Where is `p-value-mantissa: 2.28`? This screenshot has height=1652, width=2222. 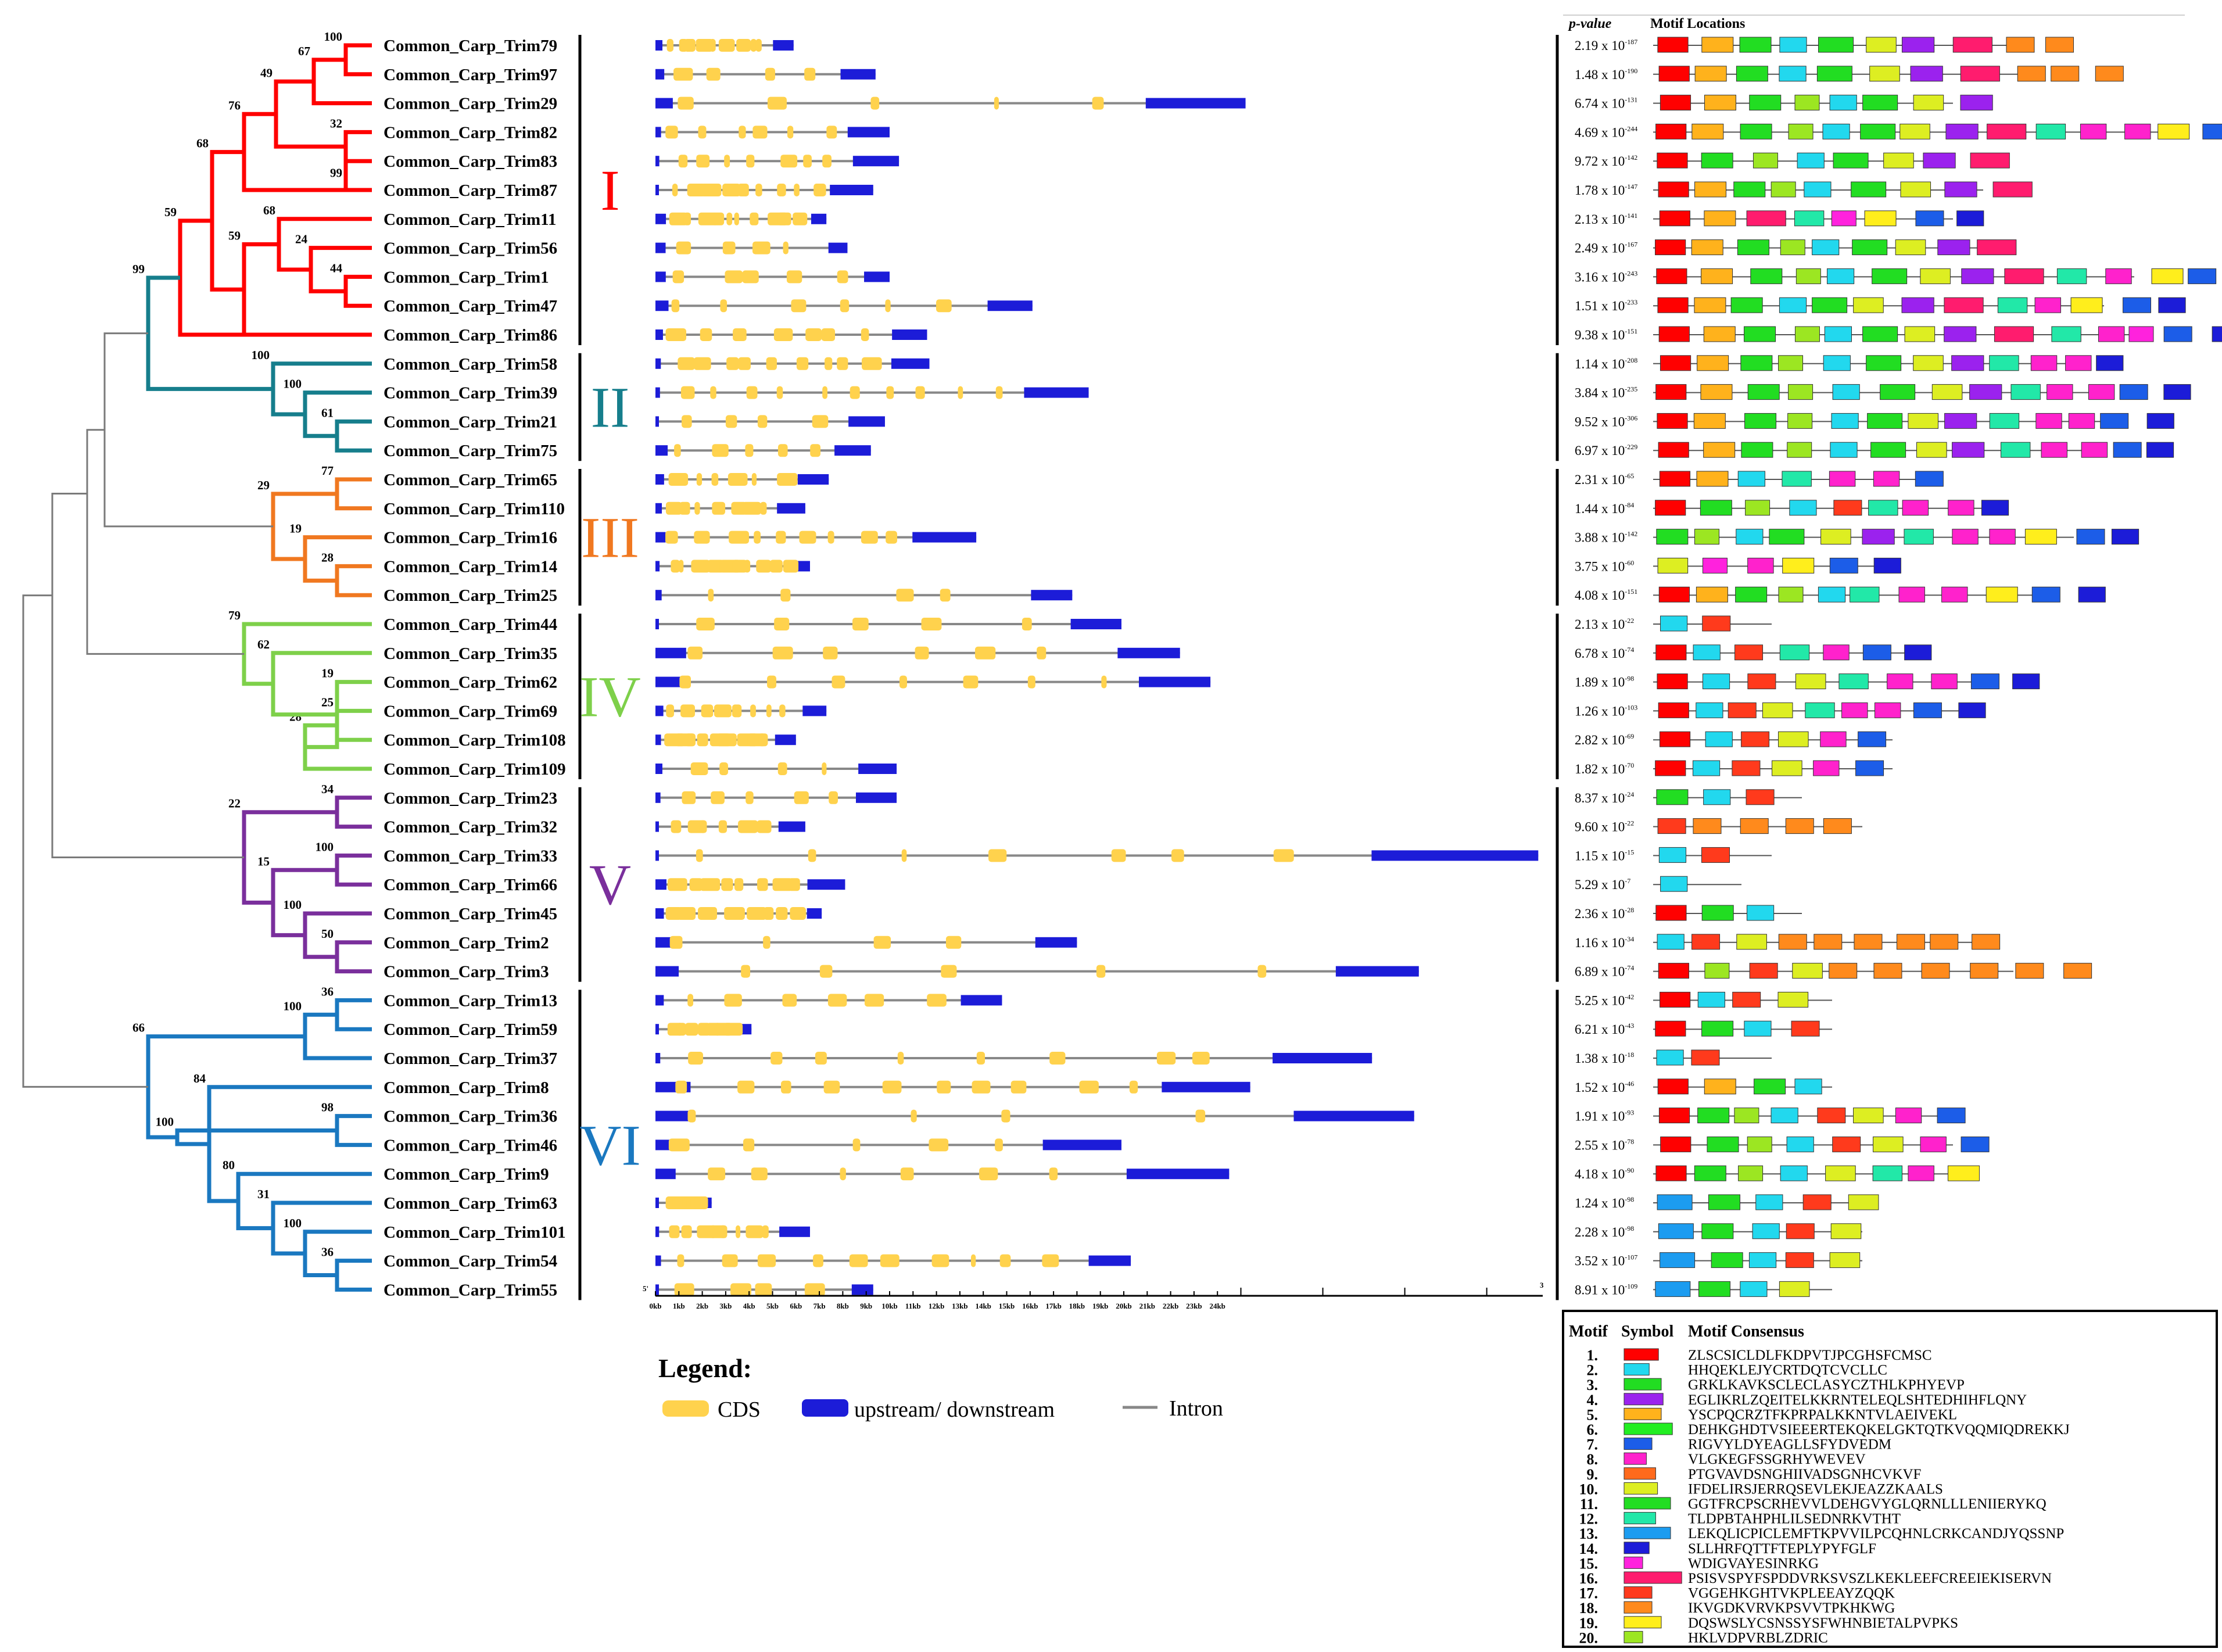 p-value-mantissa: 2.28 is located at coordinates (1586, 1232).